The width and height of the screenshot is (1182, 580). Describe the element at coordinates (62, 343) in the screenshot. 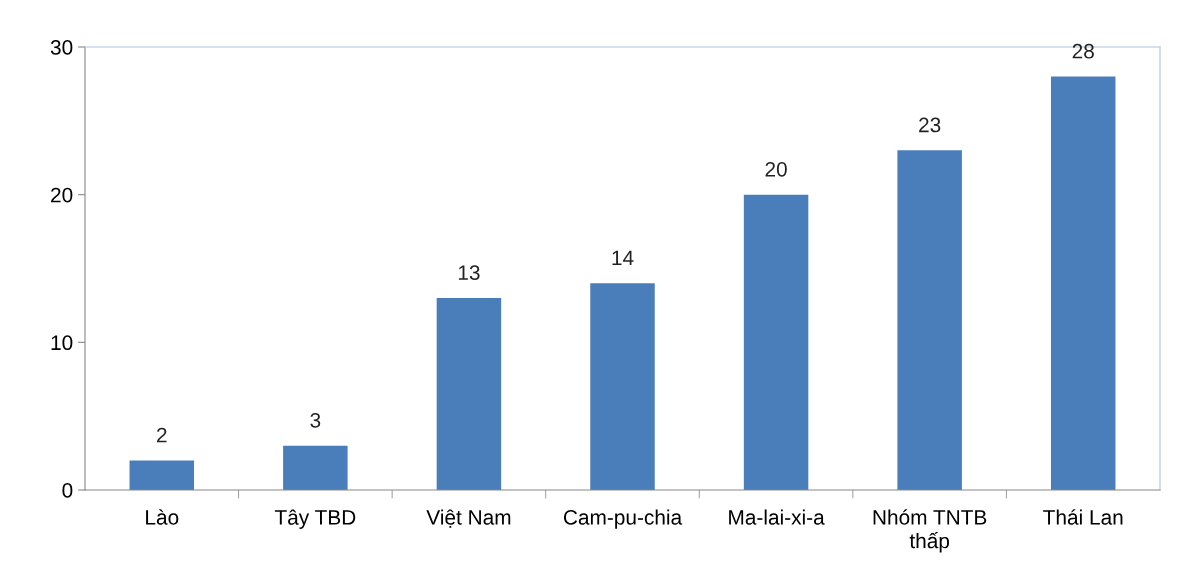

I see `y-tick-label: 10` at that location.